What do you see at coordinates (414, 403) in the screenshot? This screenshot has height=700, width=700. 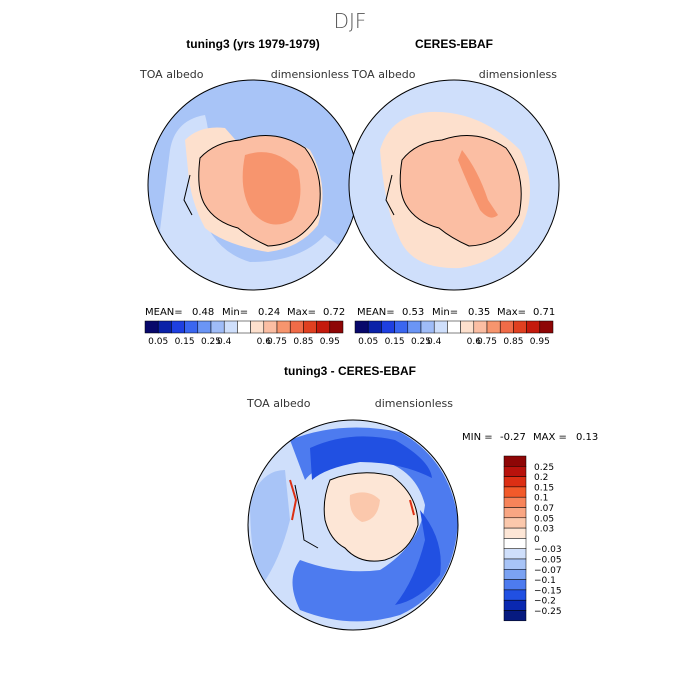 I see `panel-diff-units: dimensionless` at bounding box center [414, 403].